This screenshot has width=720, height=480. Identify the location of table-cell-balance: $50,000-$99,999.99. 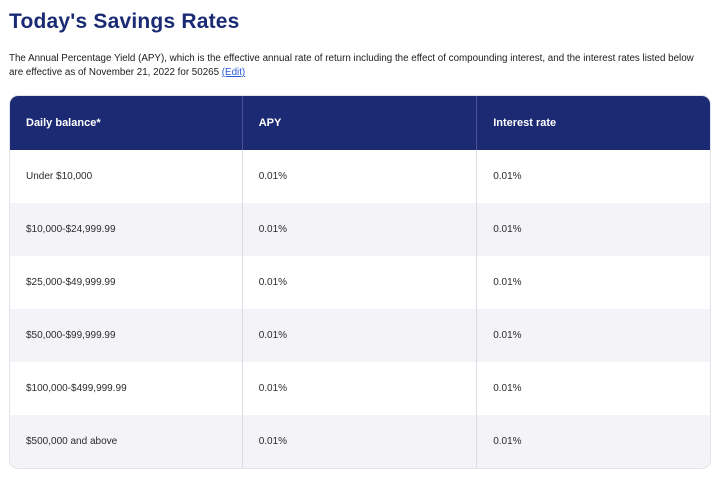
(126, 335).